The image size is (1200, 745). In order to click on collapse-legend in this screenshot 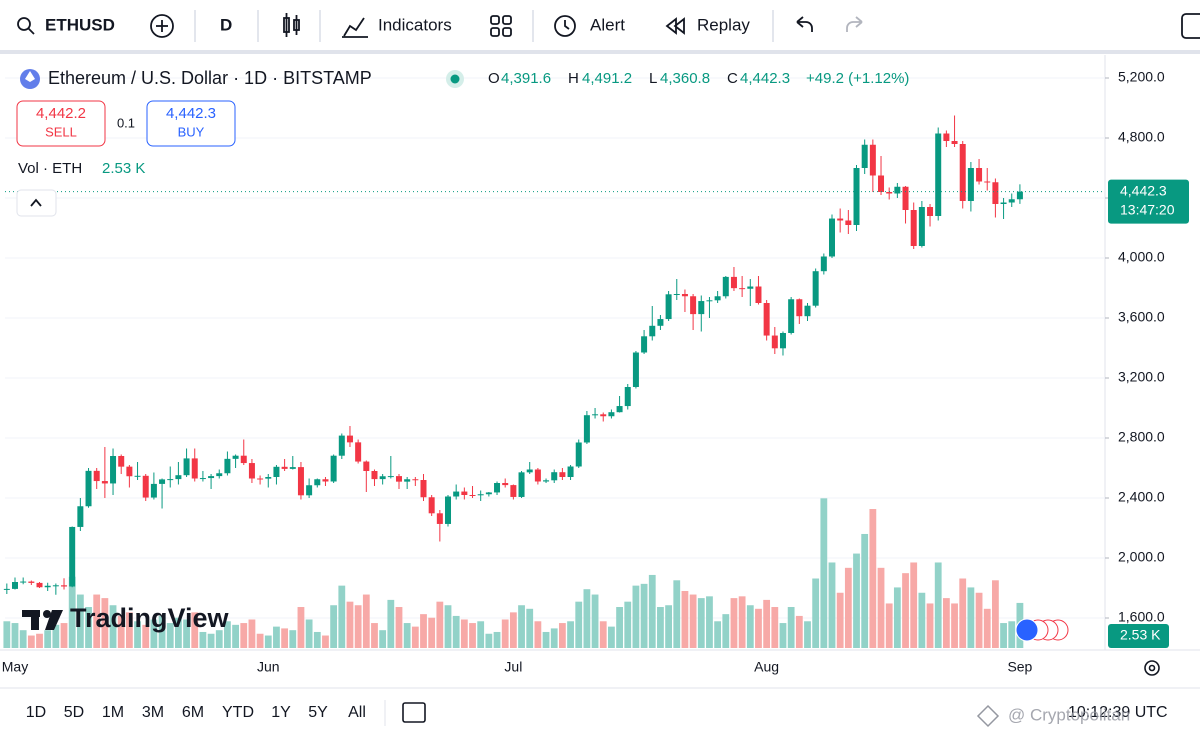, I will do `click(36, 203)`.